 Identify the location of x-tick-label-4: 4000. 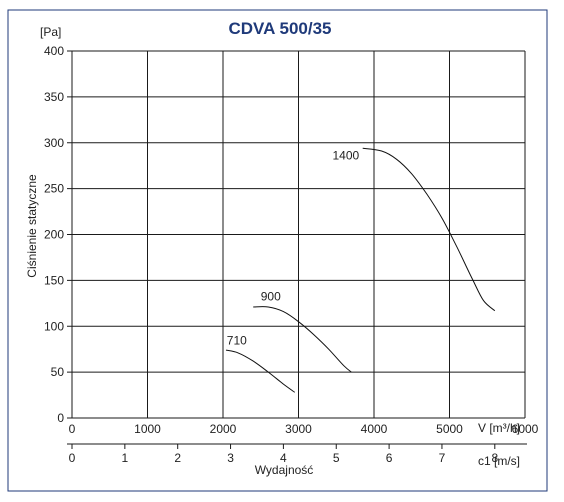
(374, 429).